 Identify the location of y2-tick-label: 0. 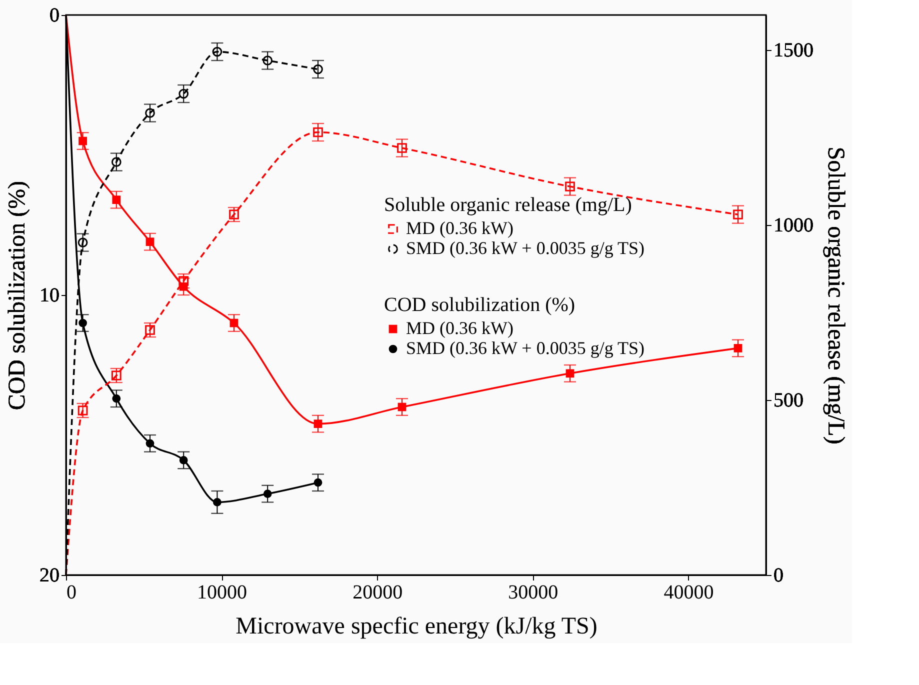
(779, 575).